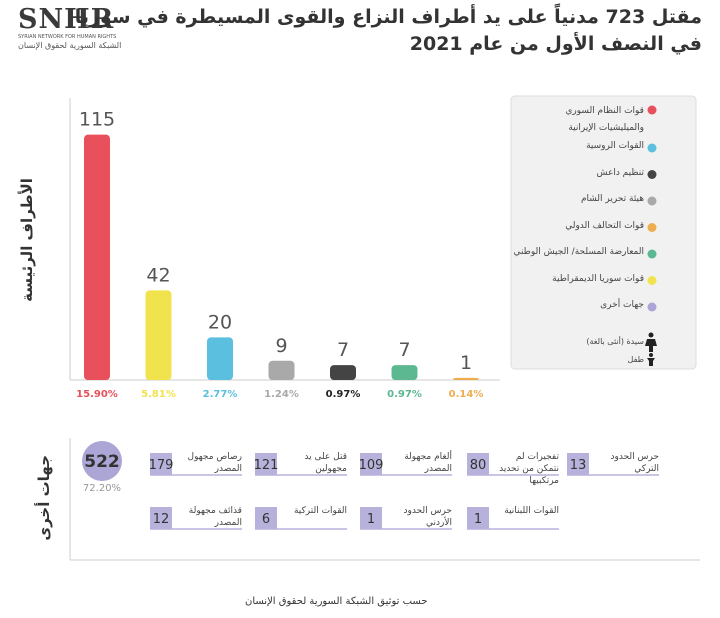 Image resolution: width=720 pixels, height=618 pixels. What do you see at coordinates (215, 517) in the screenshot?
I see `item-label: قذائف مجهولة المصدر` at bounding box center [215, 517].